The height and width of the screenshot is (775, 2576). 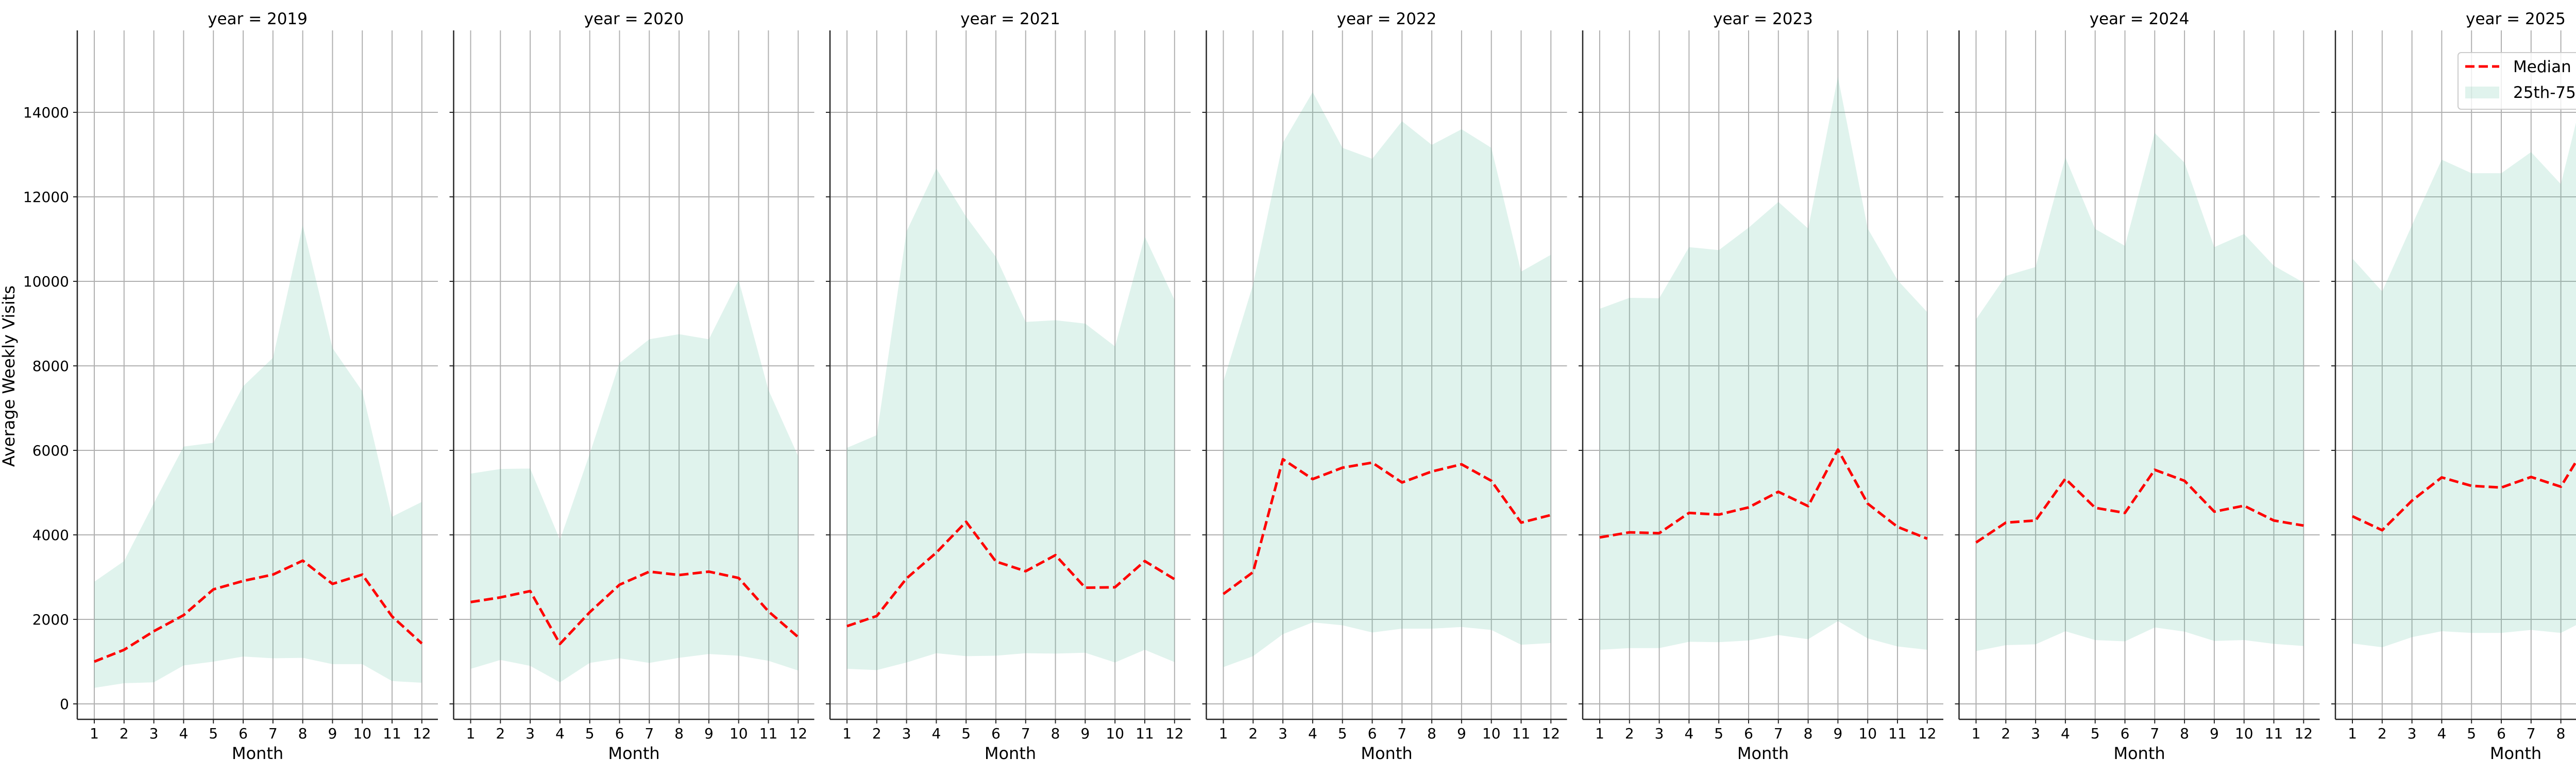 I want to click on y-tick-label: 0, so click(x=64, y=704).